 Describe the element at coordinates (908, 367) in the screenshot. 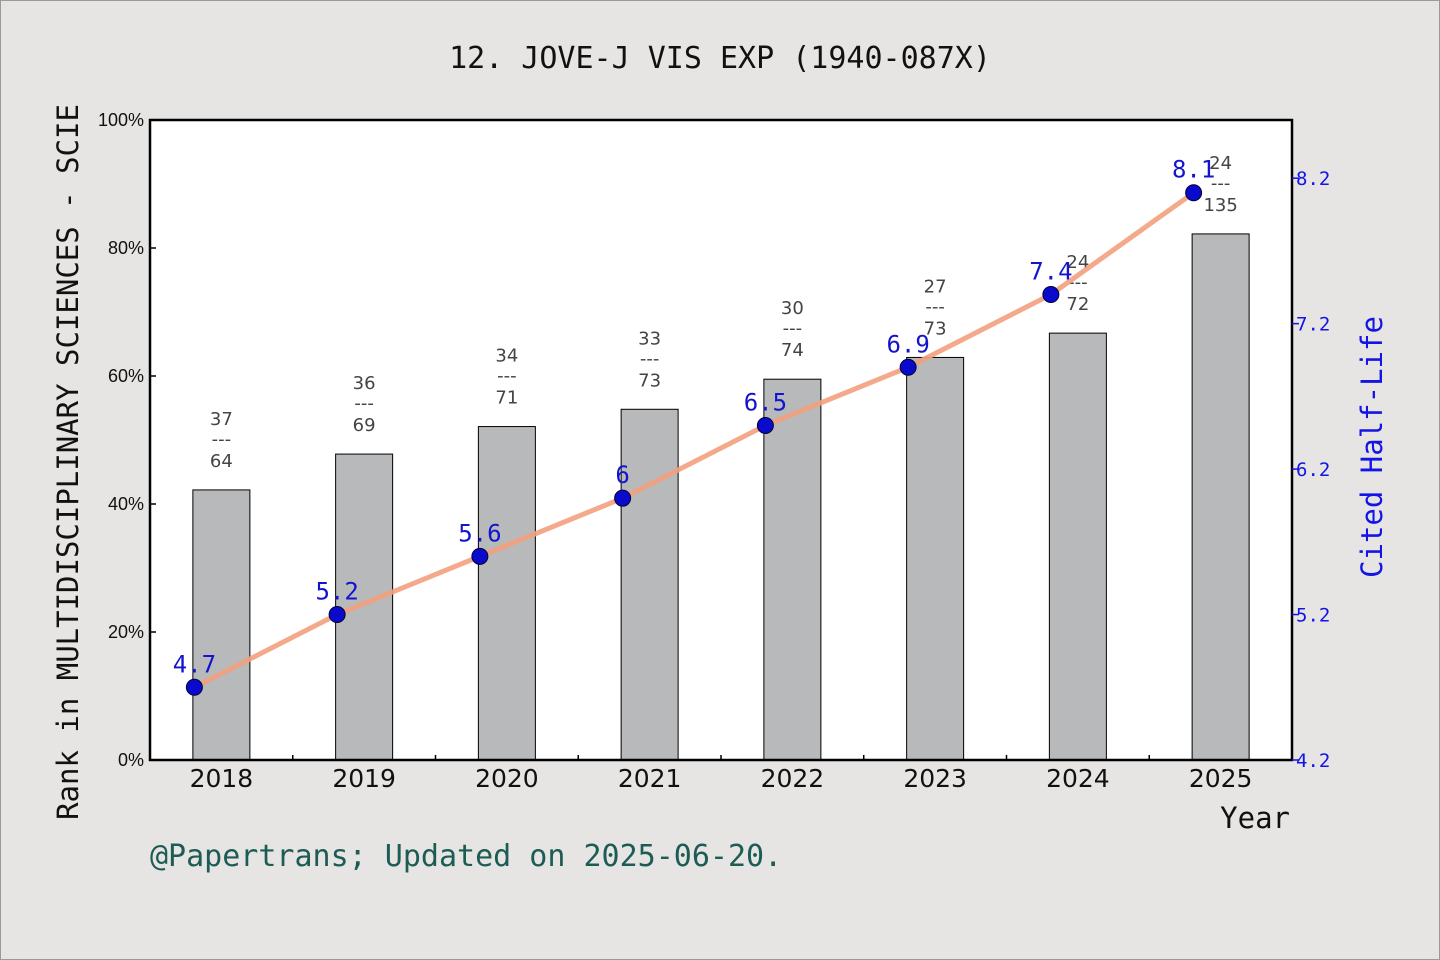

I see `half-life-point-2023` at that location.